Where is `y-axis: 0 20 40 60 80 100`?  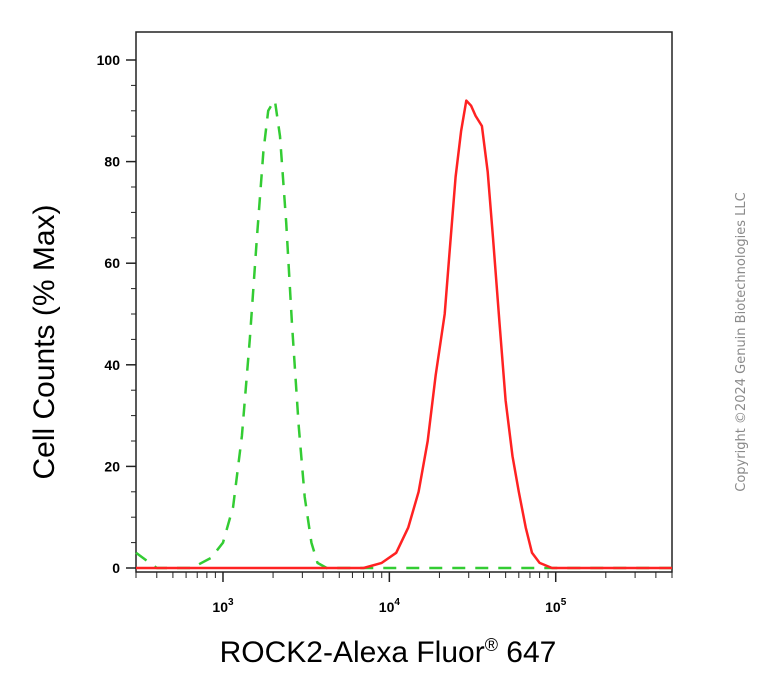
y-axis: 0 20 40 60 80 100 is located at coordinates (116, 314).